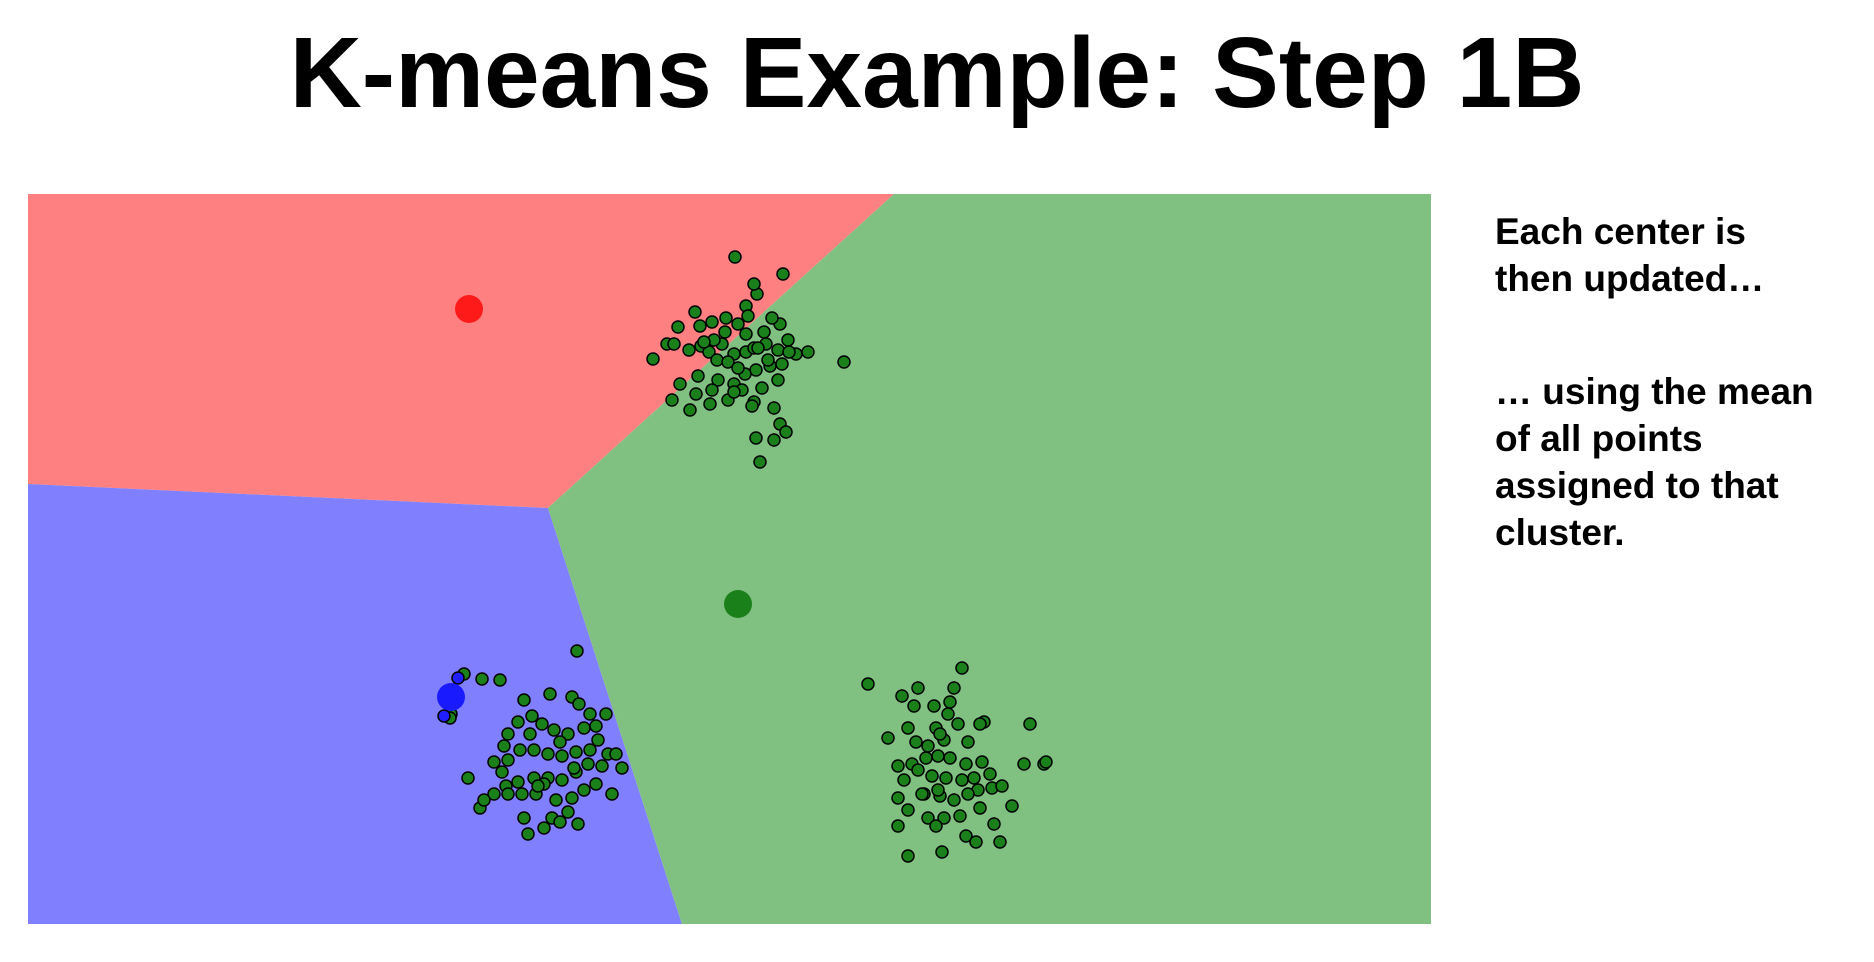  I want to click on data-point-blue, so click(444, 716).